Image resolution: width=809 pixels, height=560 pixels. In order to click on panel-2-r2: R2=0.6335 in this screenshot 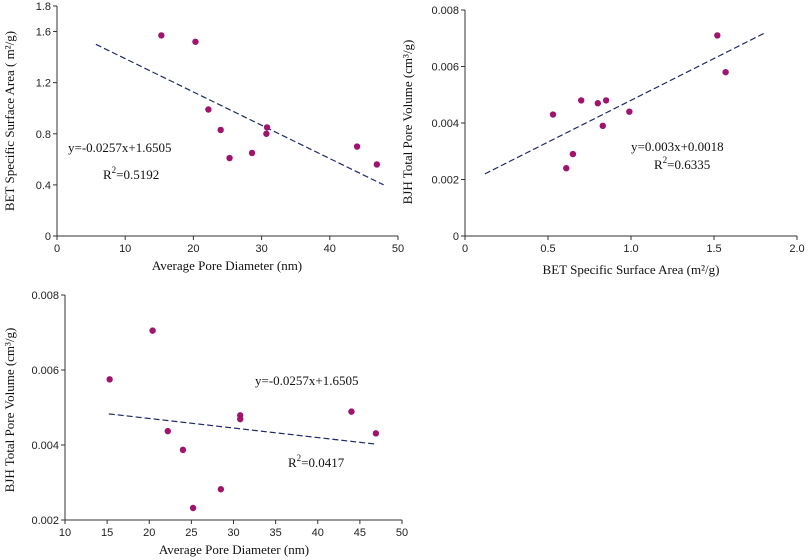, I will do `click(682, 163)`.